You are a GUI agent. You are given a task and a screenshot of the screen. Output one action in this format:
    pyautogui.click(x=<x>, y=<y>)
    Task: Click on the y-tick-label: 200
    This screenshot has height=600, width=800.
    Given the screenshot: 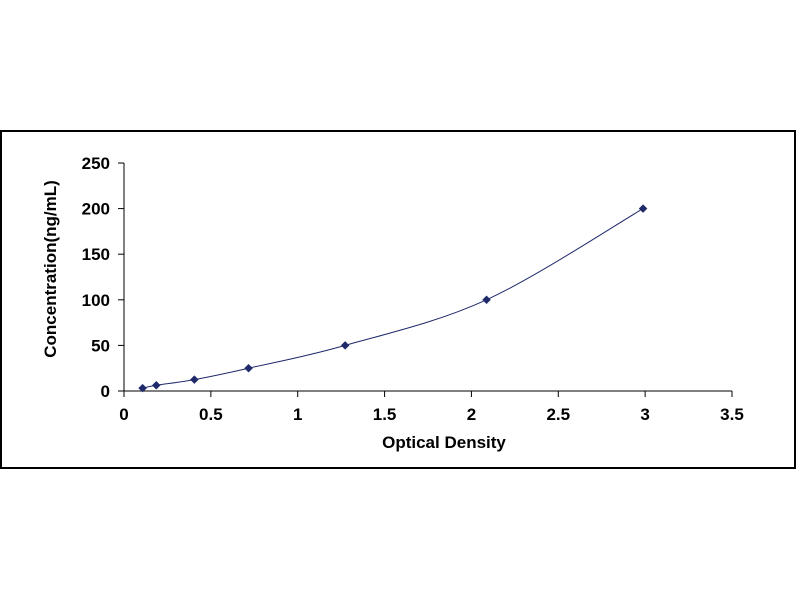 What is the action you would take?
    pyautogui.click(x=96, y=209)
    